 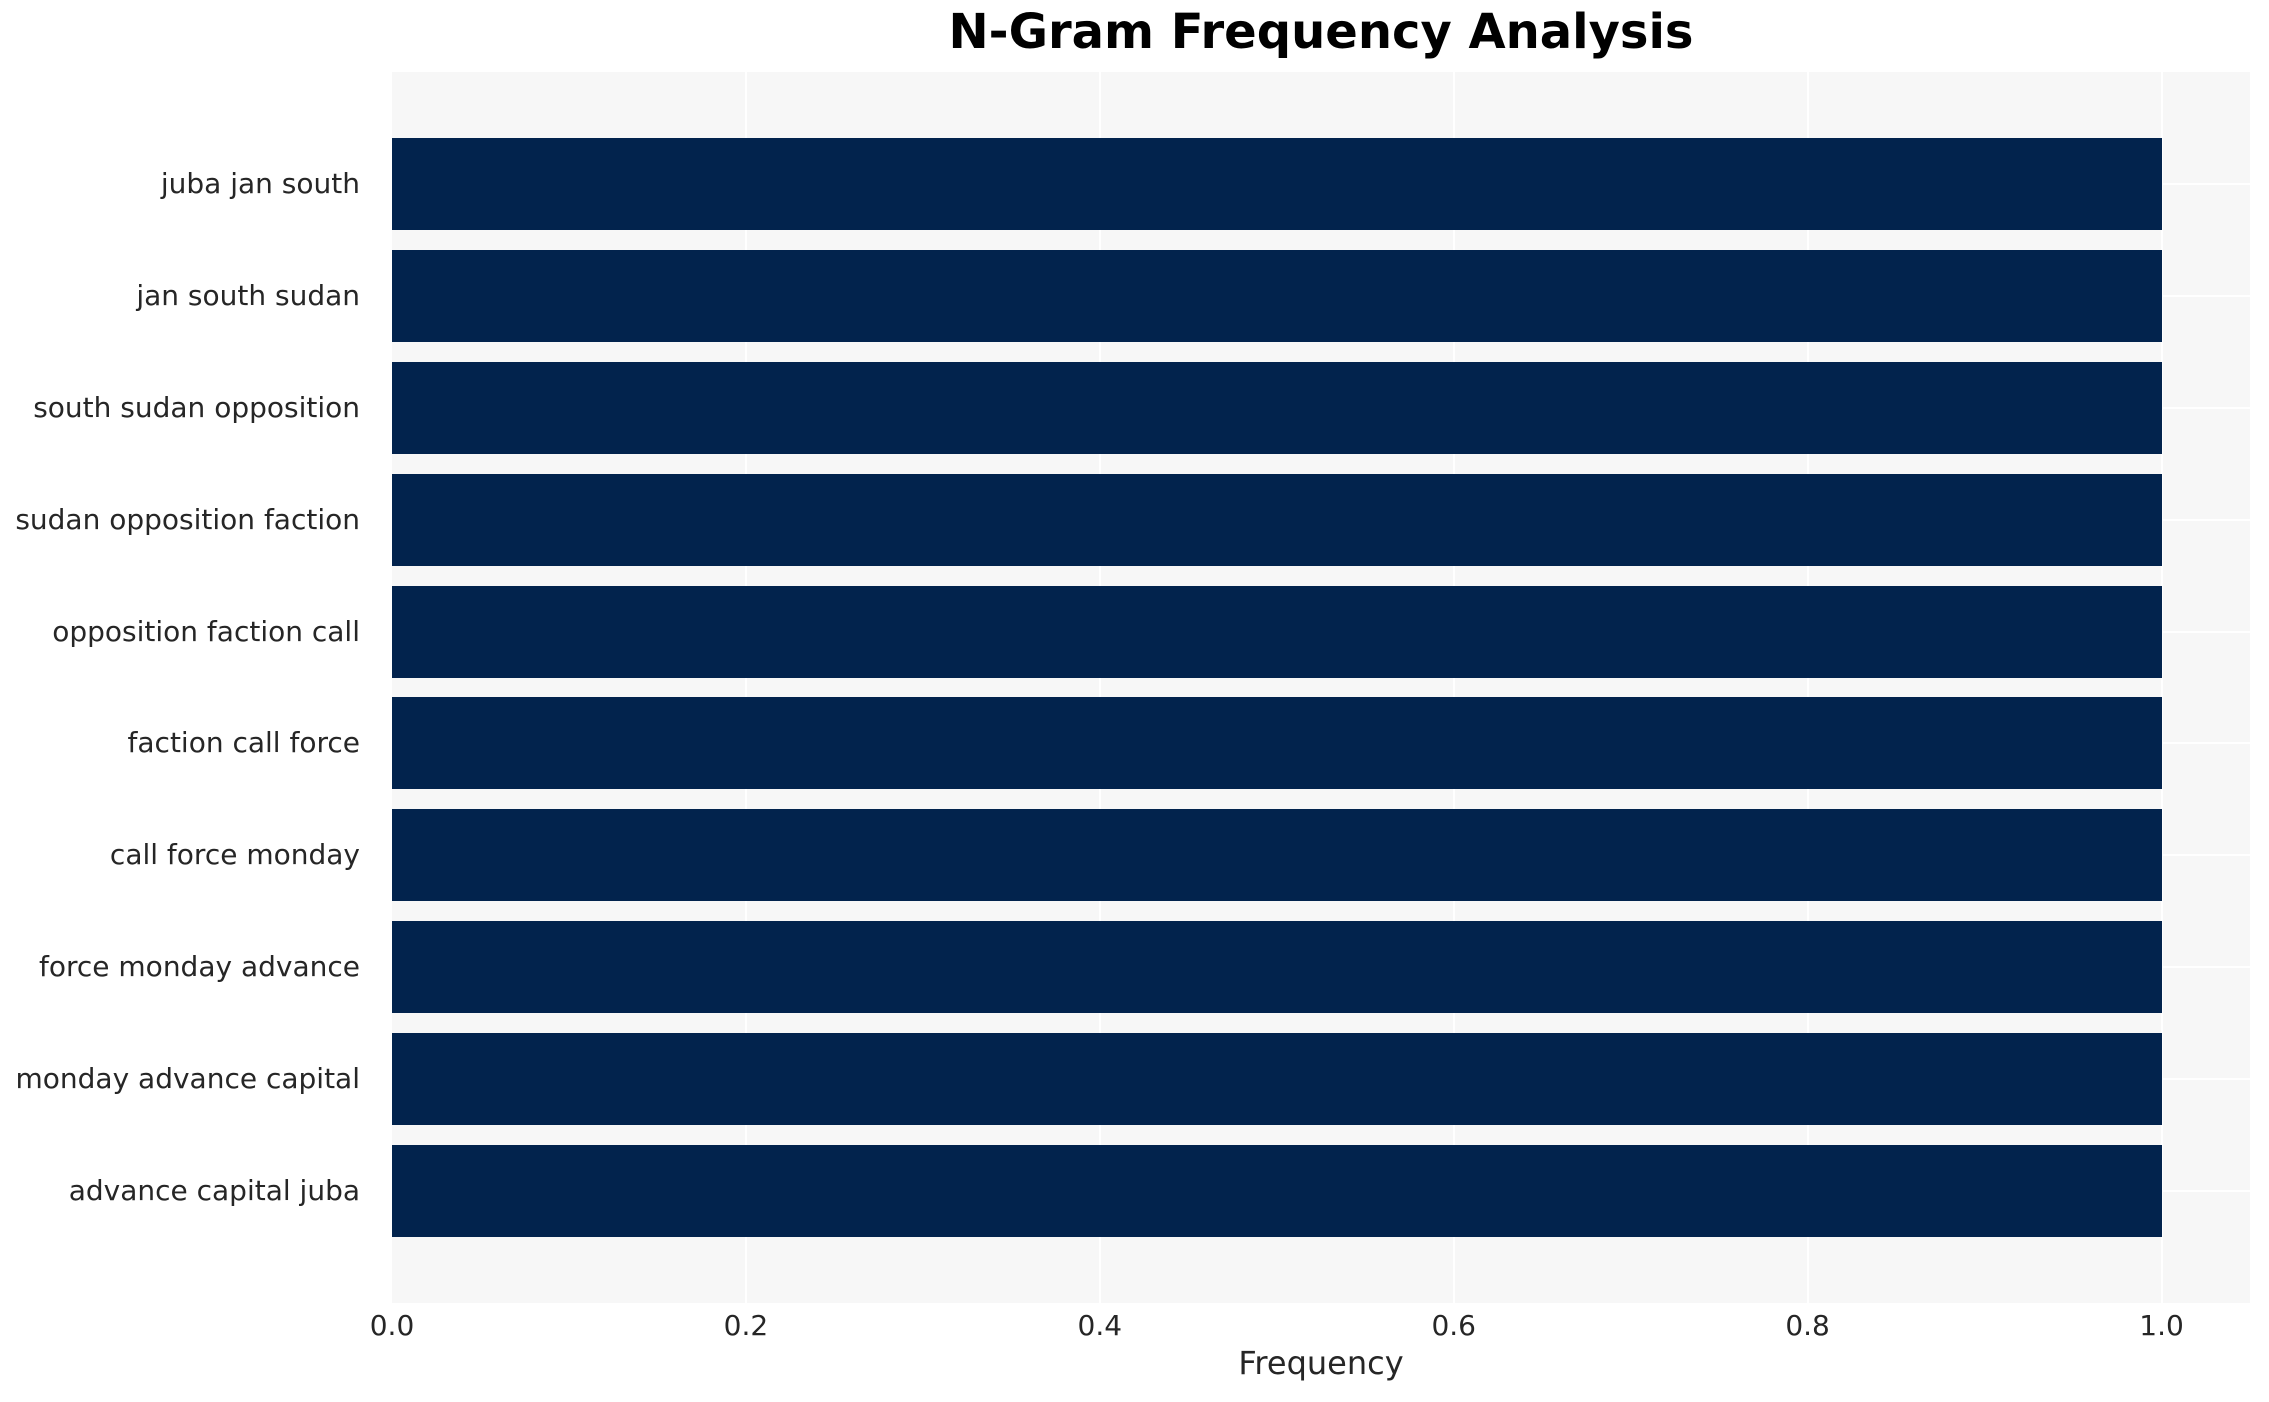 What do you see at coordinates (2161, 1325) in the screenshot?
I see `x-tick-label: 1.0` at bounding box center [2161, 1325].